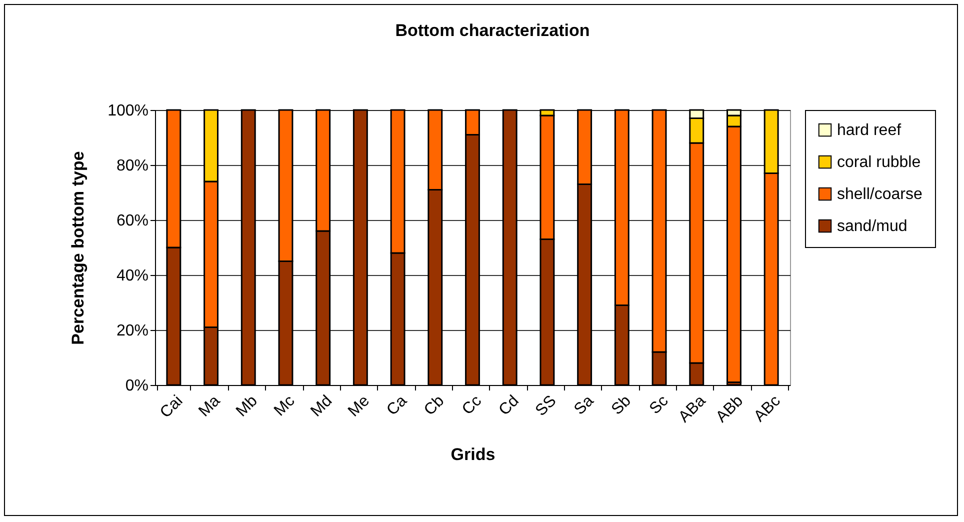 This screenshot has height=522, width=964. What do you see at coordinates (730, 409) in the screenshot?
I see `x-tick-label: ABb` at bounding box center [730, 409].